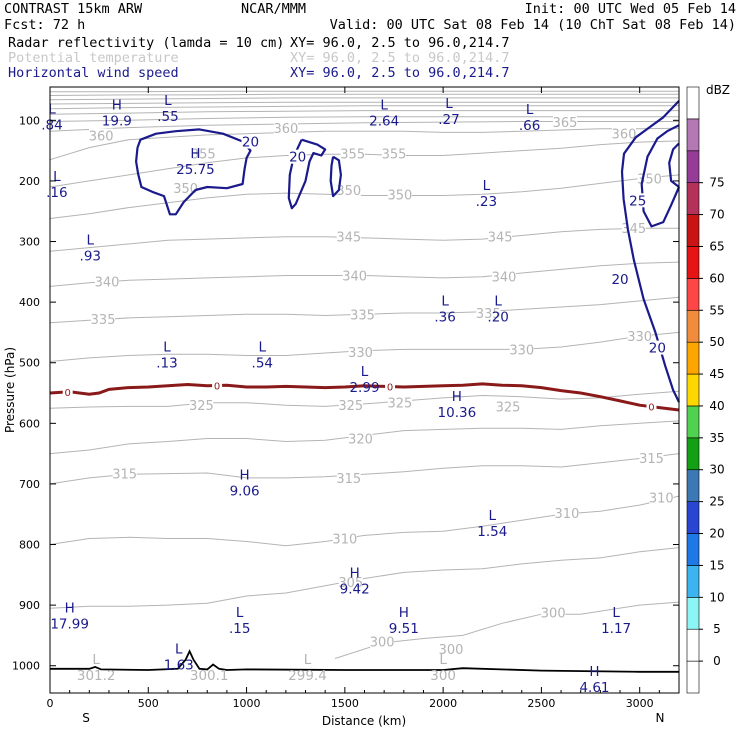 The height and width of the screenshot is (740, 740). I want to click on extremum-value: 19.9, so click(117, 121).